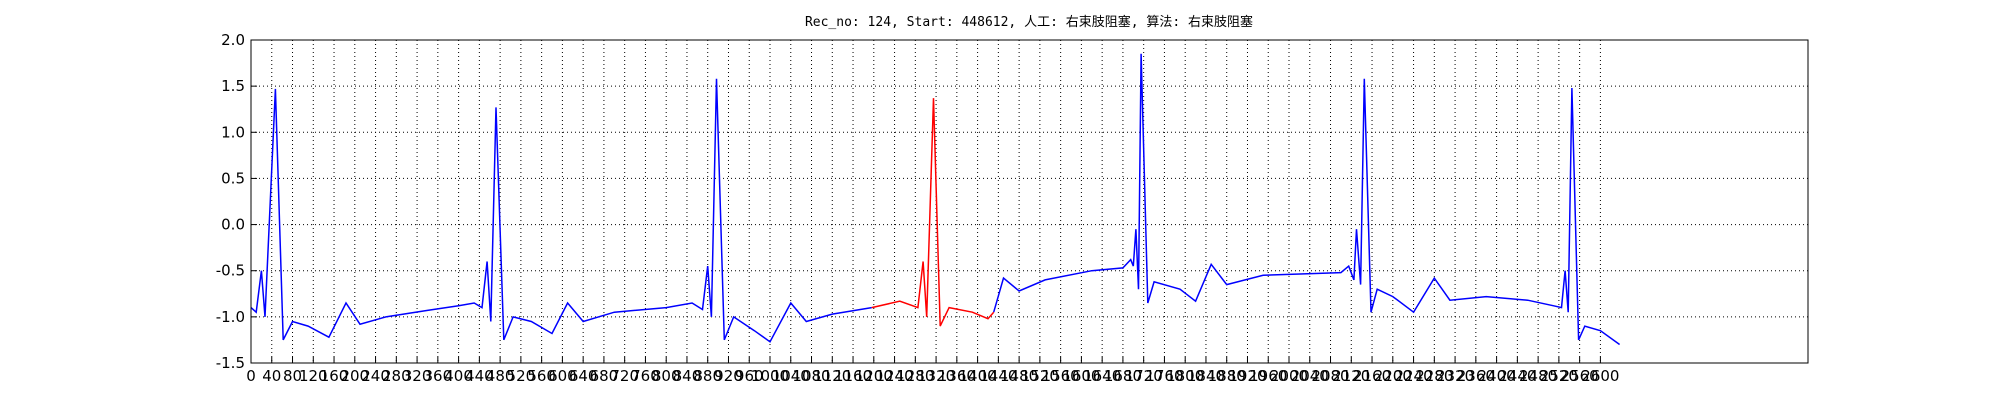  Describe the element at coordinates (1351, 376) in the screenshot. I see `x-tick-label: 2120` at that location.